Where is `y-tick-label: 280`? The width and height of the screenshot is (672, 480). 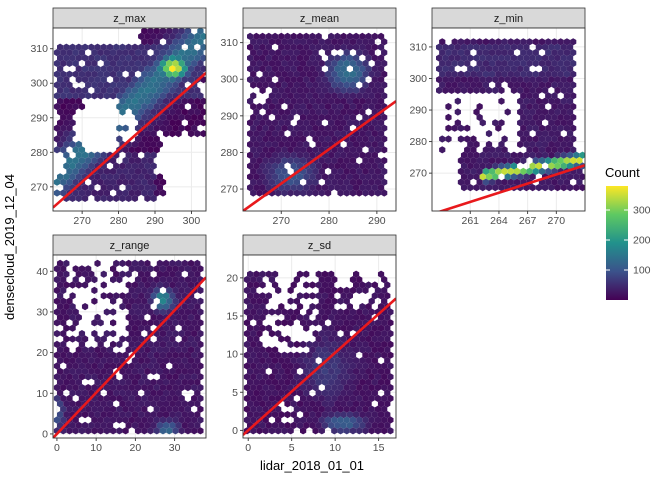 y-tick-label: 280 is located at coordinates (418, 142).